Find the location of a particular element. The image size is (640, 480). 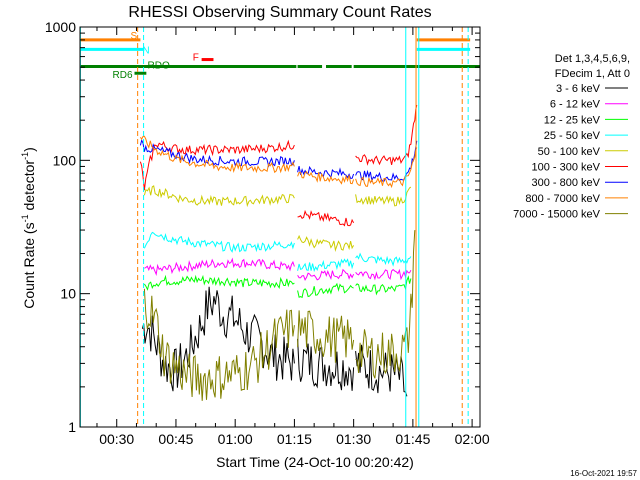

series-100-300-kev is located at coordinates (278, 165).